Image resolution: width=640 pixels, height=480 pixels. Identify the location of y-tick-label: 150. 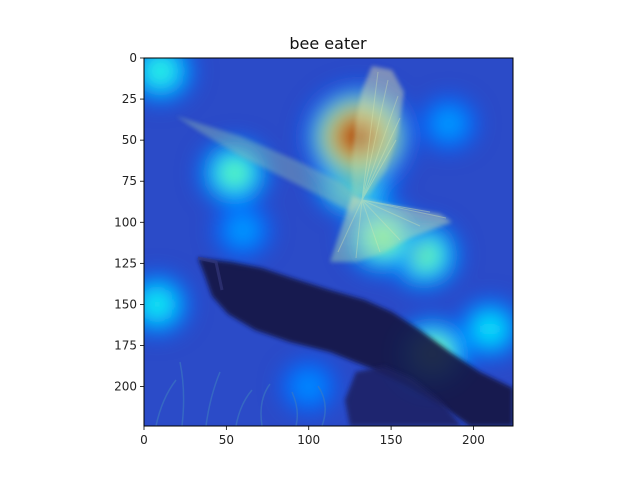
(125, 304).